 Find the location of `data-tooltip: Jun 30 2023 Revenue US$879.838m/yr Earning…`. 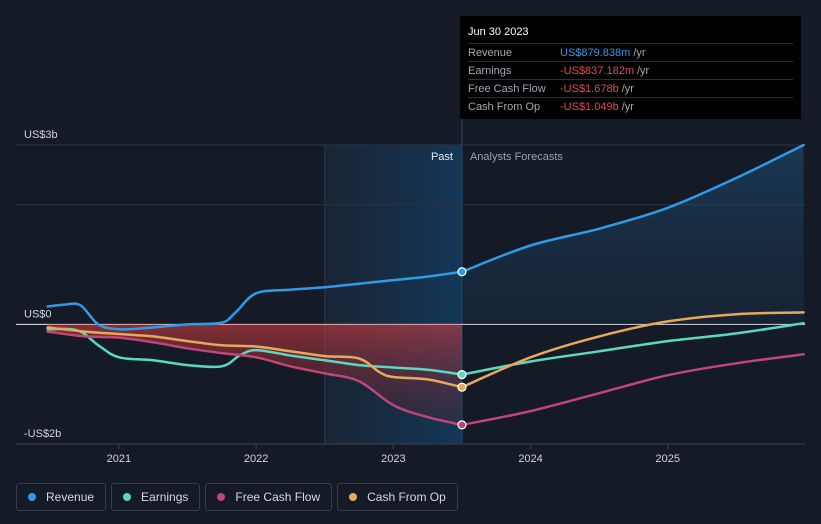

data-tooltip: Jun 30 2023 Revenue US$879.838m/yr Earning… is located at coordinates (630, 67).